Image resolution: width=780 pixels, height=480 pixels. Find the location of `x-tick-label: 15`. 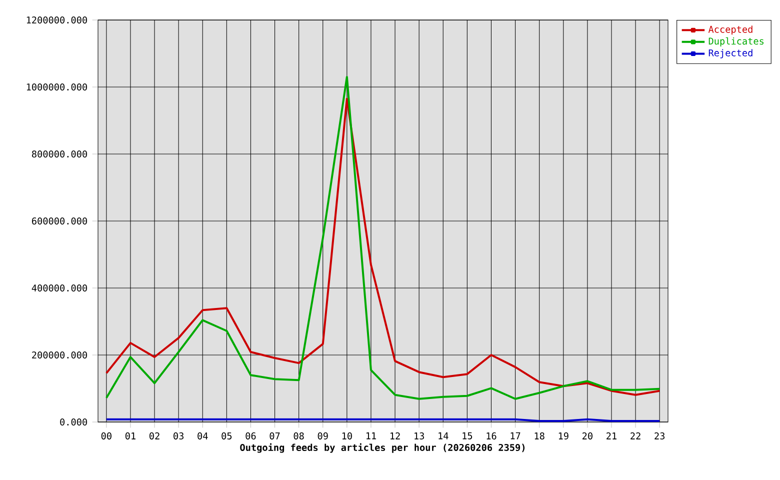

x-tick-label: 15 is located at coordinates (467, 436).